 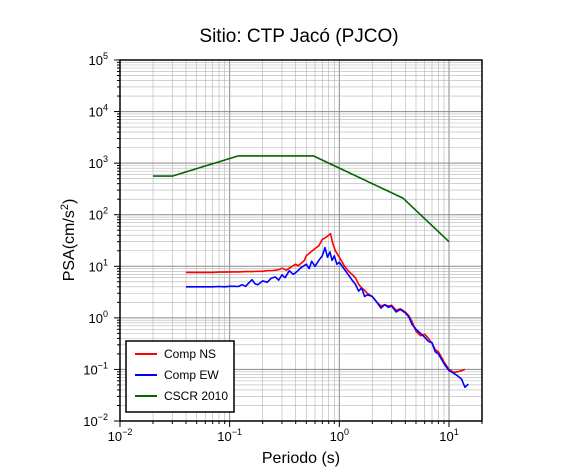 What do you see at coordinates (98, 317) in the screenshot?
I see `y-tick-label: 10⁰` at bounding box center [98, 317].